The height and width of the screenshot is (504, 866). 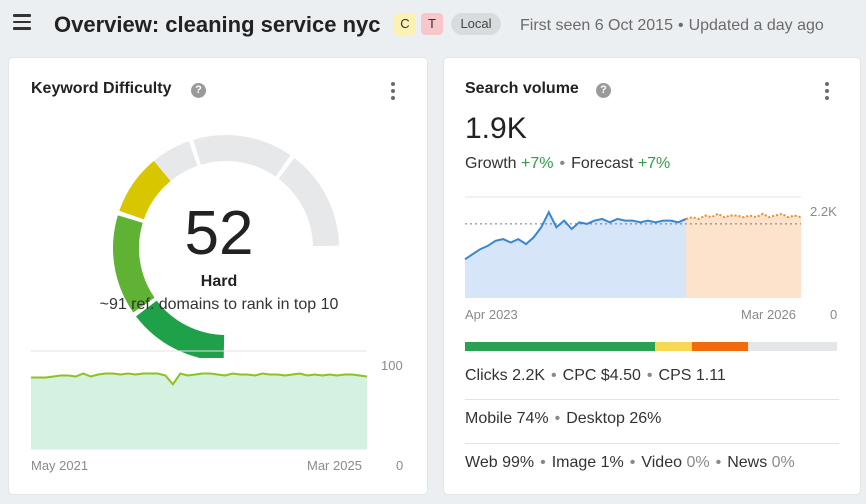 I want to click on local-badge: Local, so click(x=476, y=24).